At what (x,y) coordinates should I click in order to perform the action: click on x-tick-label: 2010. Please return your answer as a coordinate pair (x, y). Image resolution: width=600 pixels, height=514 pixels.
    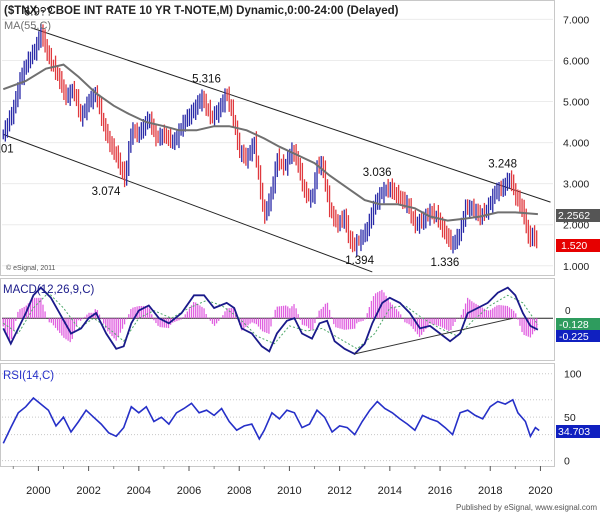
    Looking at the image, I should click on (289, 491).